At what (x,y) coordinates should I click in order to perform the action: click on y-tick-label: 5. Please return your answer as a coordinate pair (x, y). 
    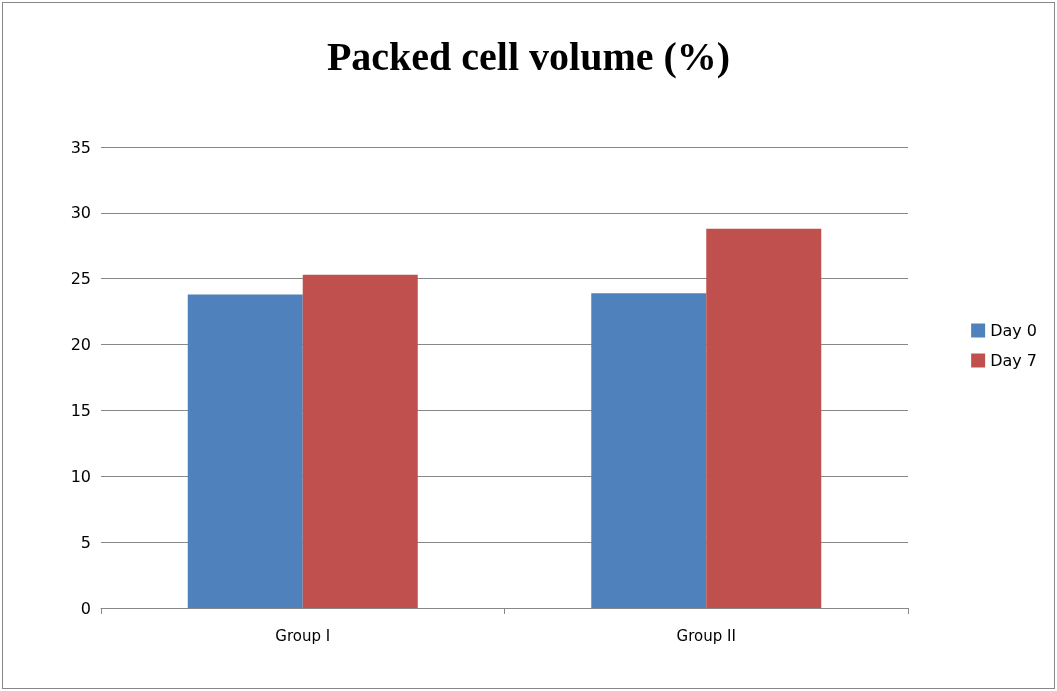
    Looking at the image, I should click on (85, 542).